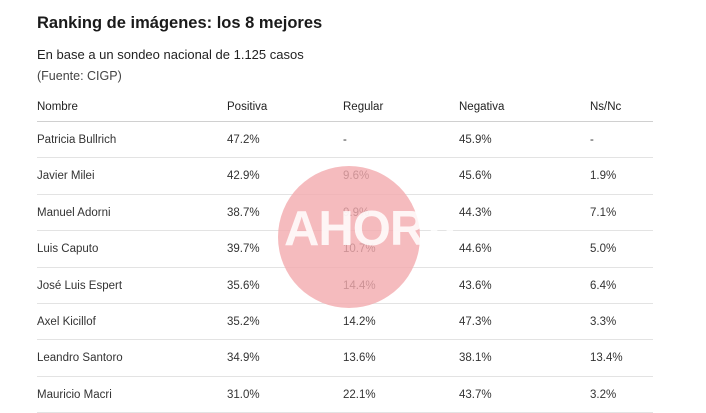 The width and height of the screenshot is (706, 413). I want to click on table-row: Mauricio Macri 31.0% 22.1% 43.7% 3.2%, so click(345, 395).